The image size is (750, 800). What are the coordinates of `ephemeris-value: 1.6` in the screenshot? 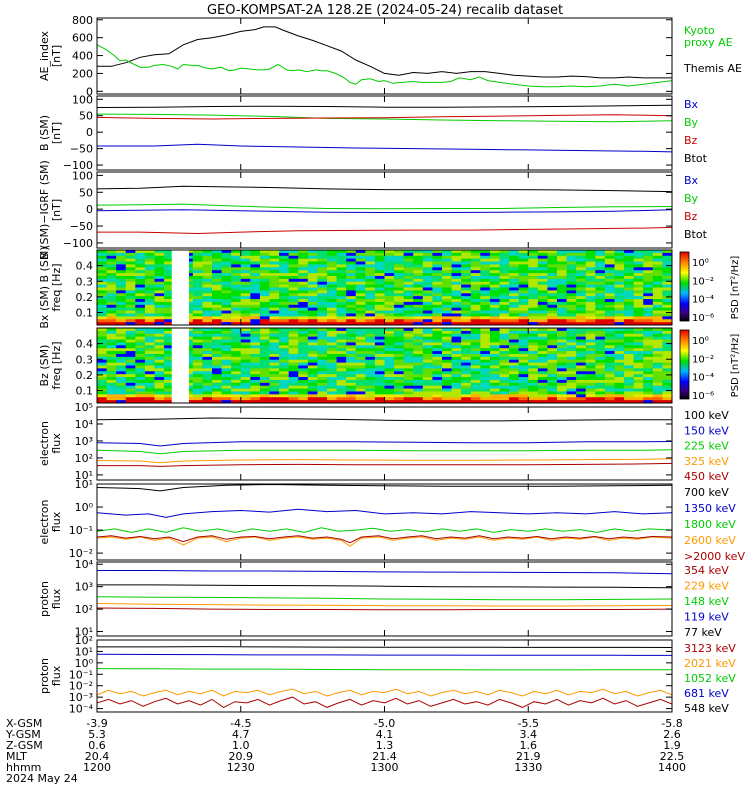 It's located at (529, 745).